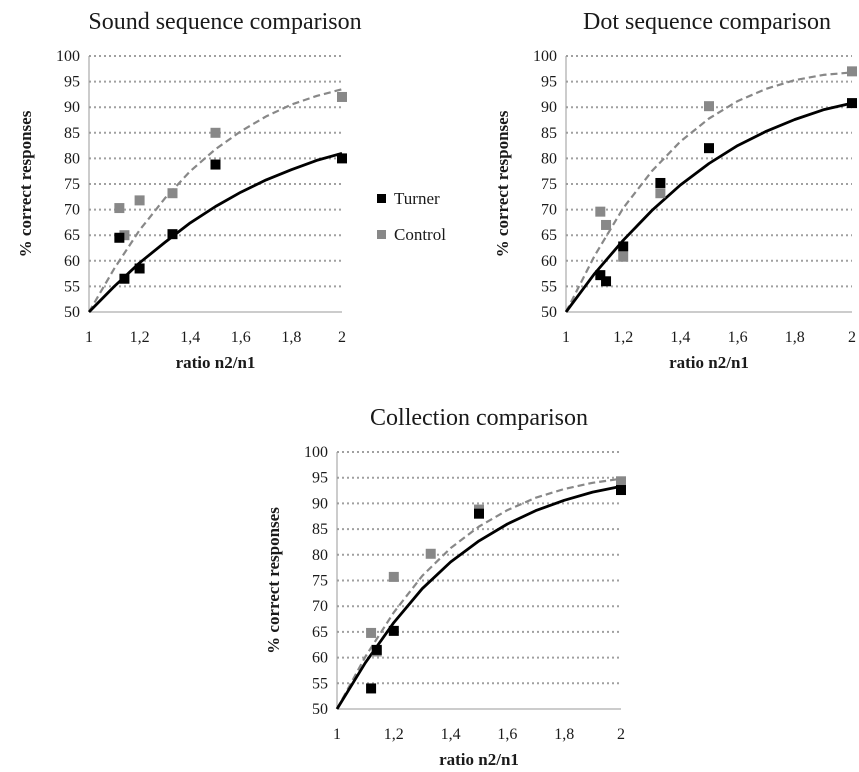 The image size is (859, 772). I want to click on legend: Turner Control, so click(411, 216).